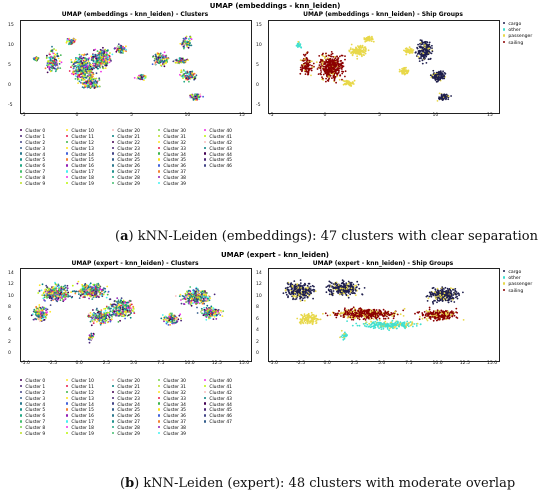  I want to click on fig-b-shipgroups-y-tick: 10, so click(259, 296).